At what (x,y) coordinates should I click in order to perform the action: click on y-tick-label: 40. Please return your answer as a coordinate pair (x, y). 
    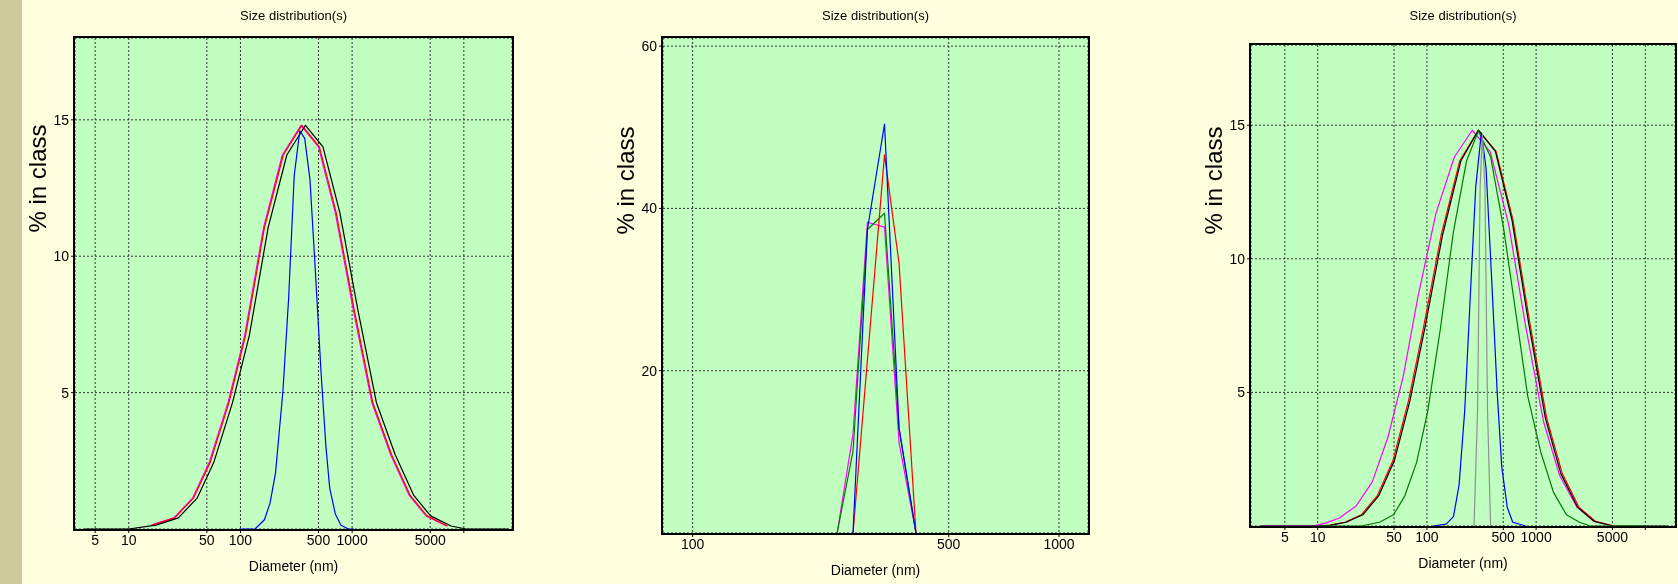
    Looking at the image, I should click on (649, 208).